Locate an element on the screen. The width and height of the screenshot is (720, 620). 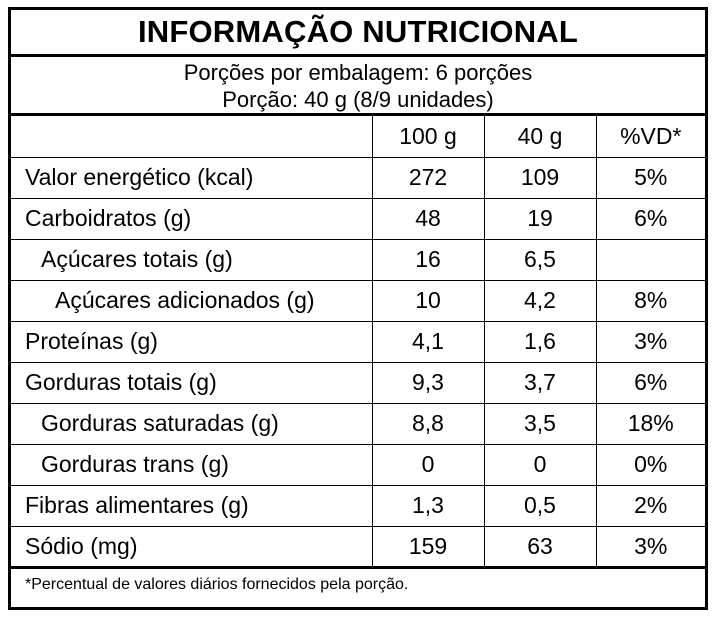
value-per-portion: 0 is located at coordinates (540, 465).